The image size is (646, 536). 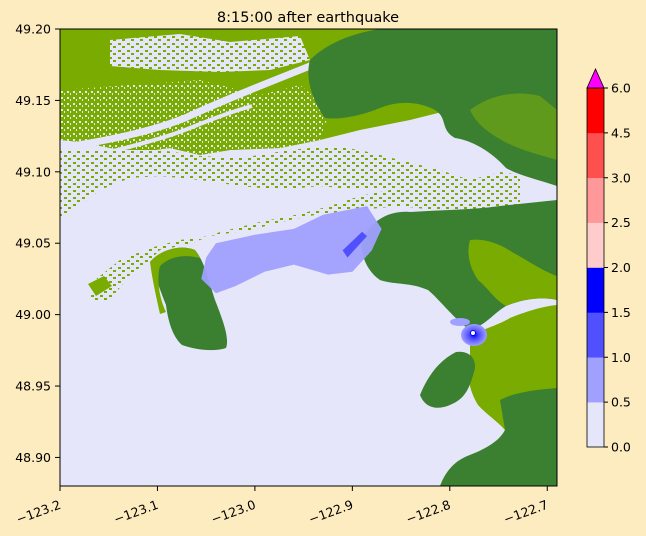 I want to click on land-east-ridge, so click(x=513, y=126).